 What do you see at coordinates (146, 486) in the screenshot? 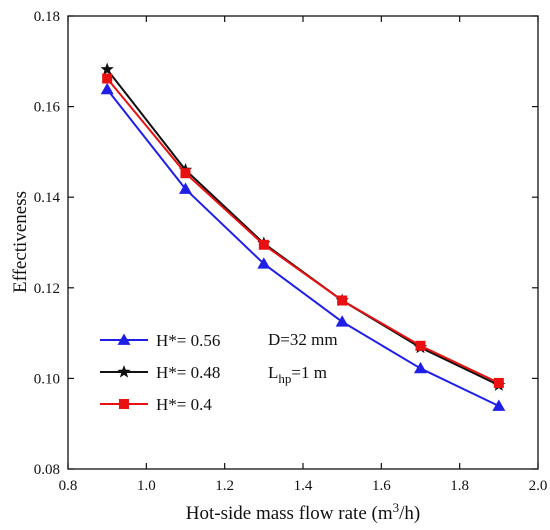
I see `x-tick-label: 1.0` at bounding box center [146, 486].